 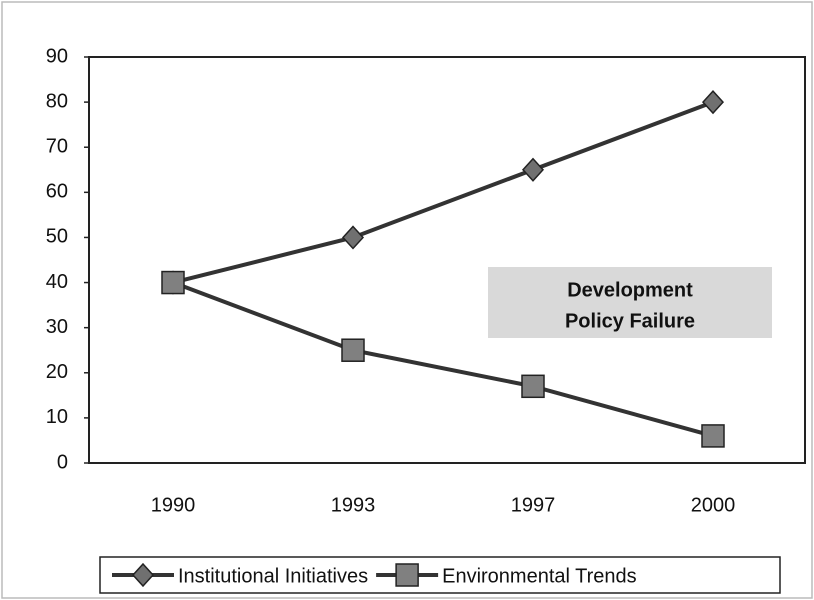 I want to click on legend-label: Environmental Trends, so click(x=539, y=576).